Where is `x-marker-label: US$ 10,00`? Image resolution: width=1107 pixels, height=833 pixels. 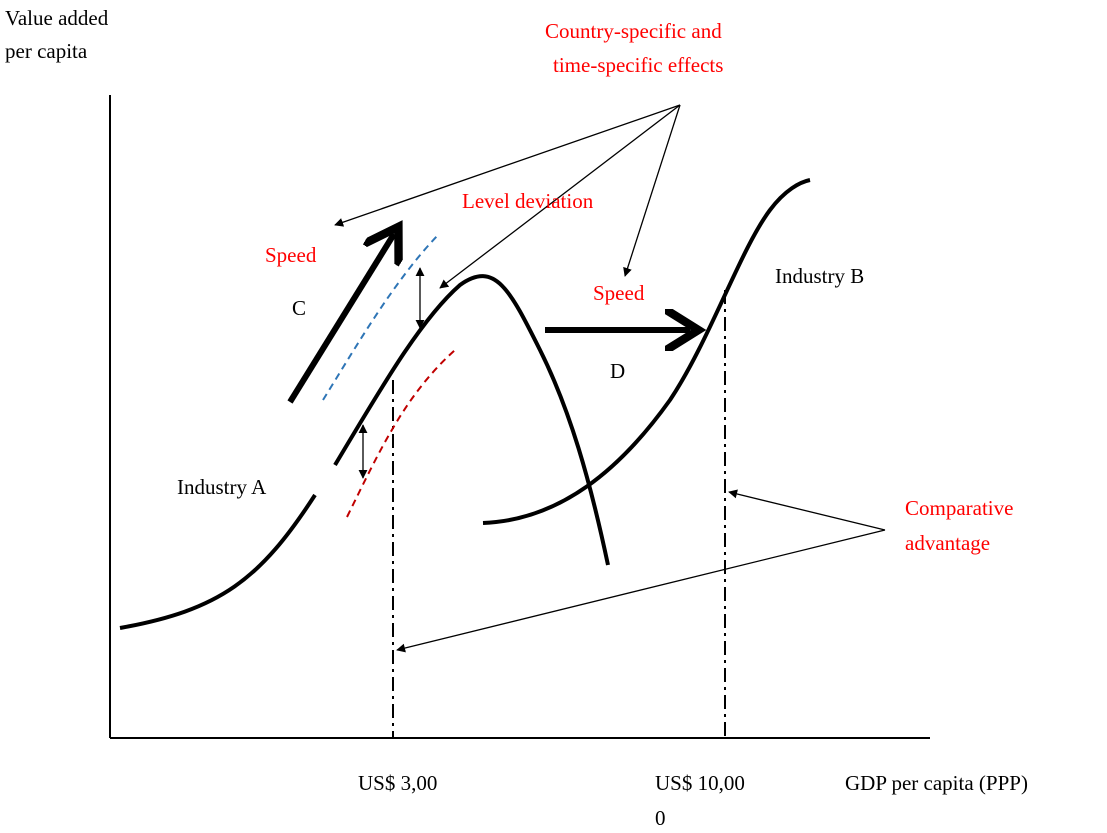 x-marker-label: US$ 10,00 is located at coordinates (700, 783).